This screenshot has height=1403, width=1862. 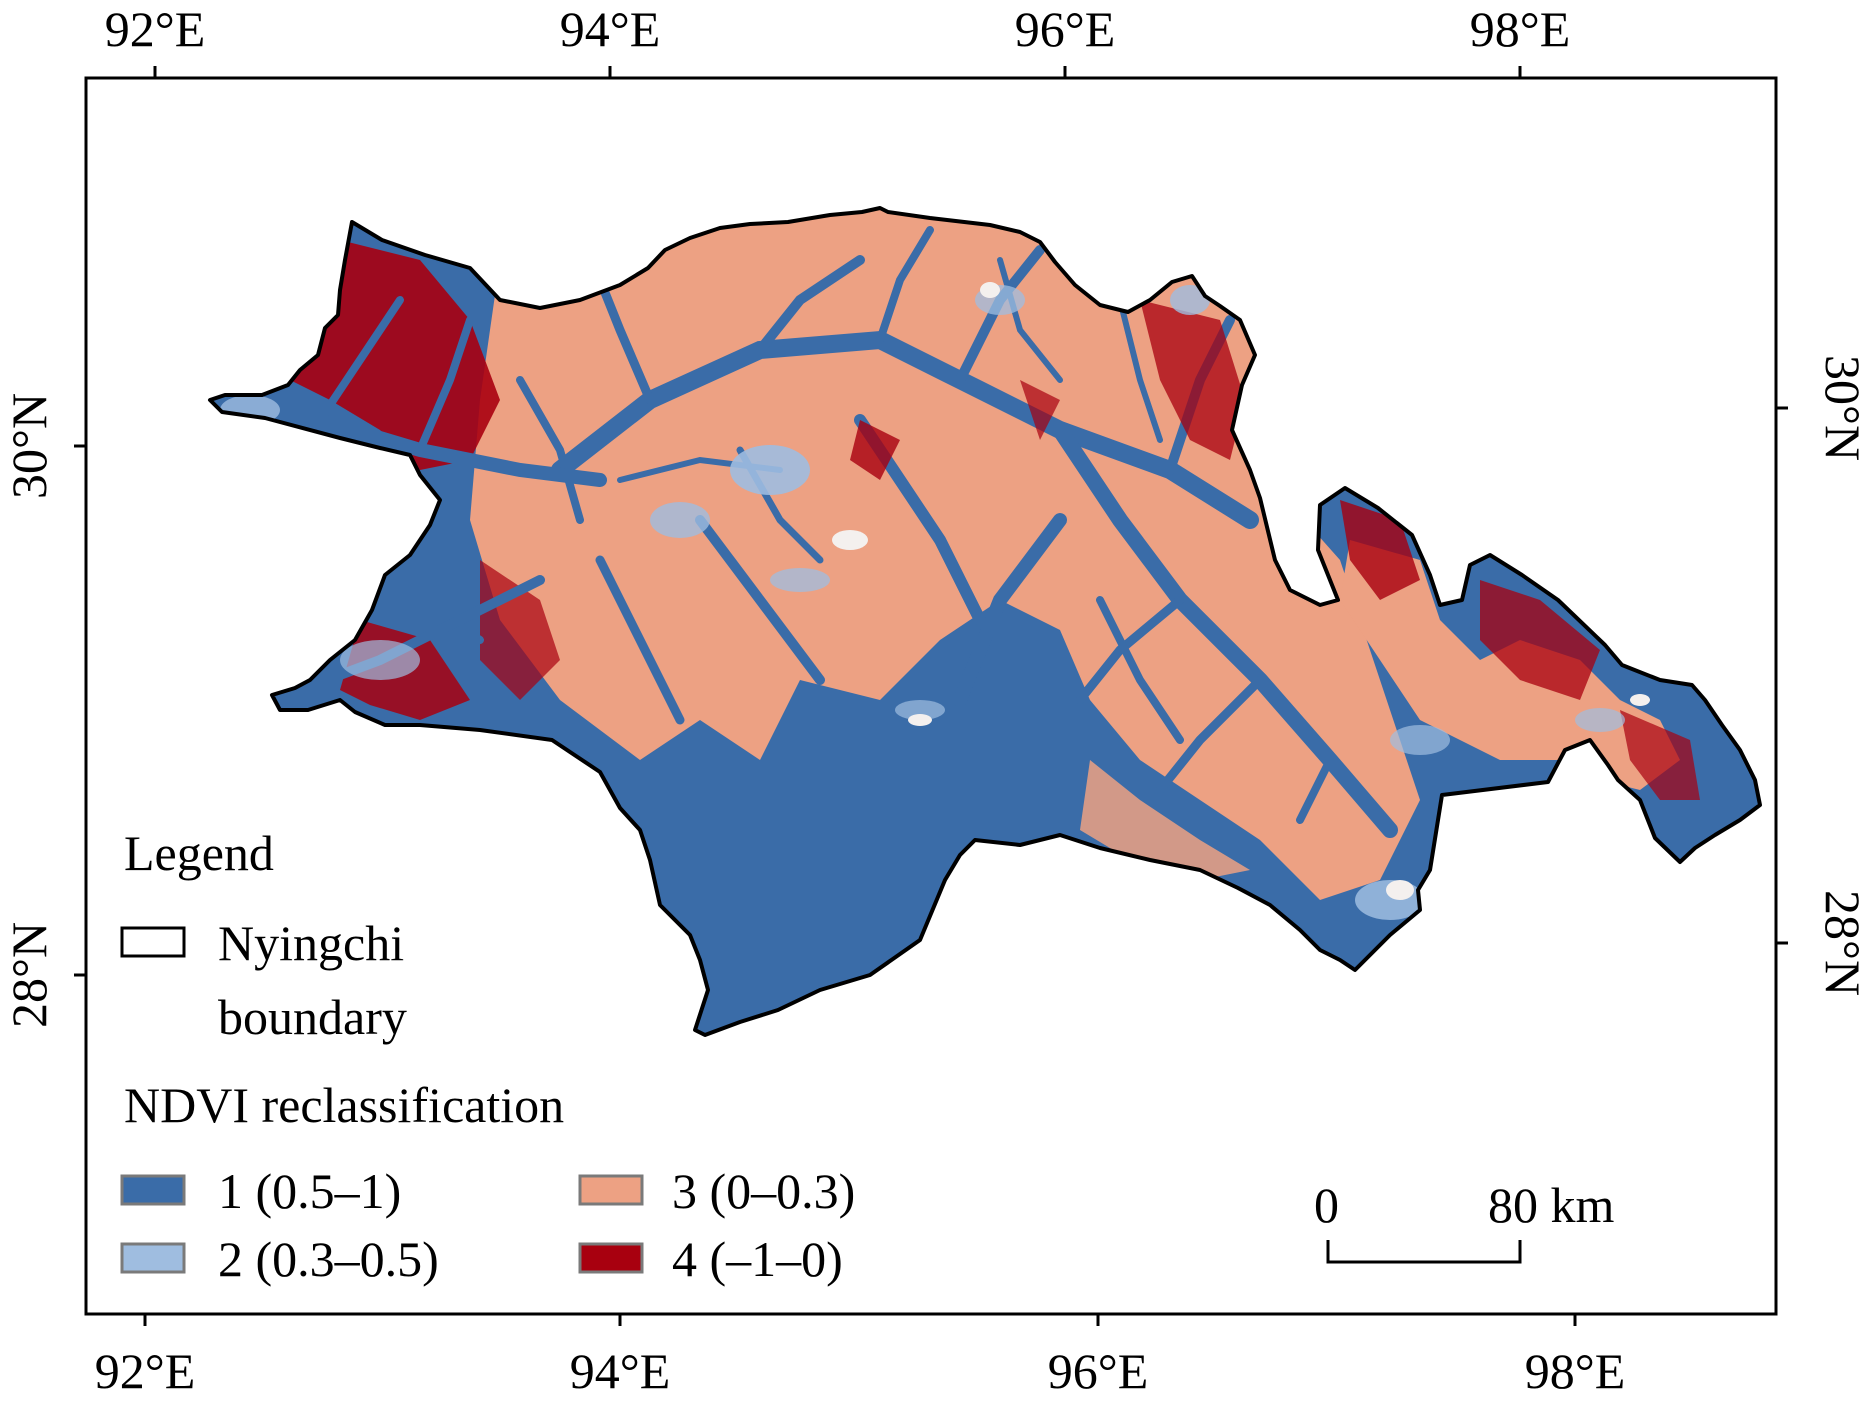 What do you see at coordinates (611, 1190) in the screenshot?
I see `ndvi-class-3-swatch` at bounding box center [611, 1190].